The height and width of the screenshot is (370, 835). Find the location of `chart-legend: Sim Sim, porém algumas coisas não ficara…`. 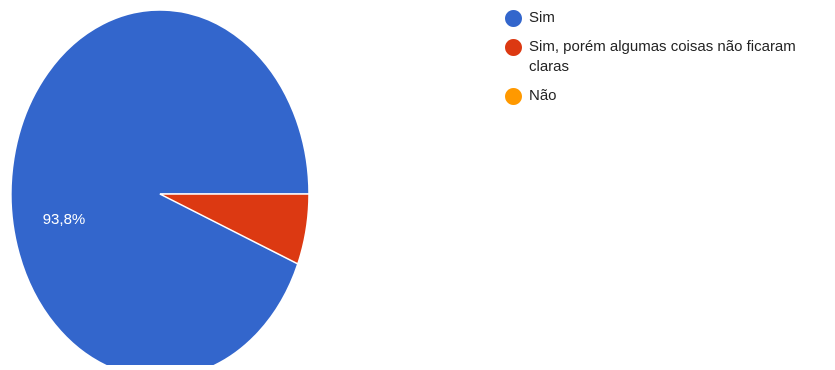

chart-legend: Sim Sim, porém algumas coisas não ficara… is located at coordinates (665, 61).